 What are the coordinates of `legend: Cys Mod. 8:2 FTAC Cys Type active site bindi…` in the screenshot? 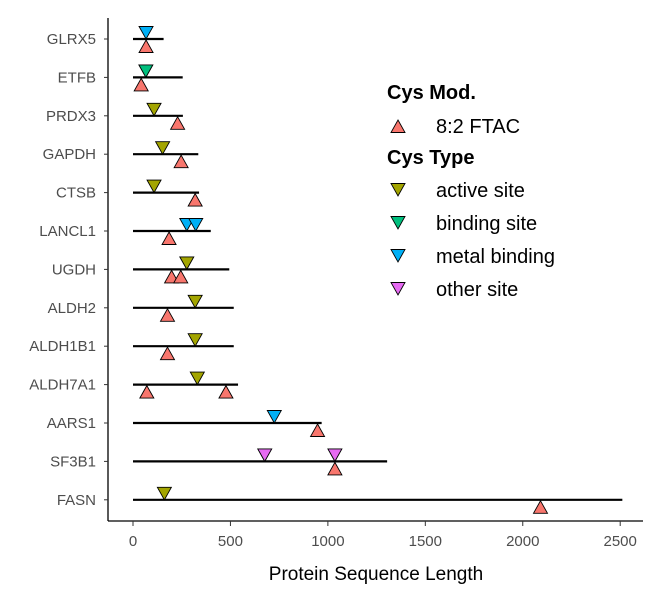 It's located at (471, 191).